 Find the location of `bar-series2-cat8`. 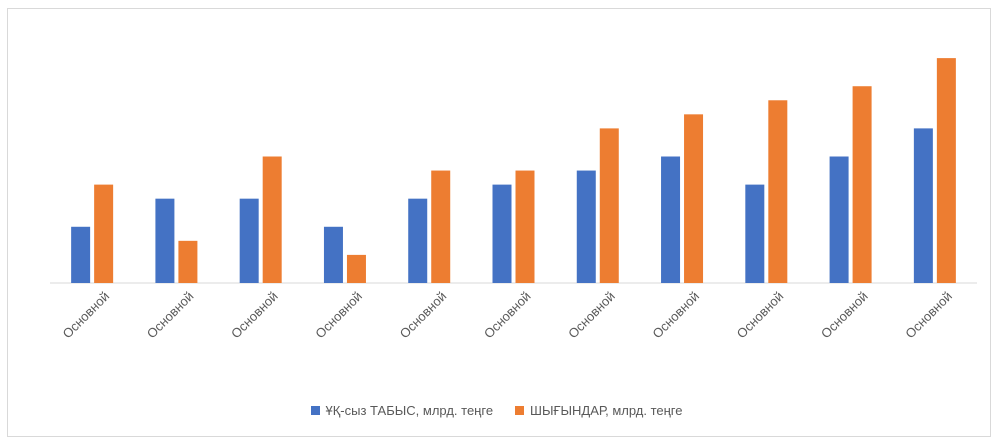

bar-series2-cat8 is located at coordinates (694, 198).